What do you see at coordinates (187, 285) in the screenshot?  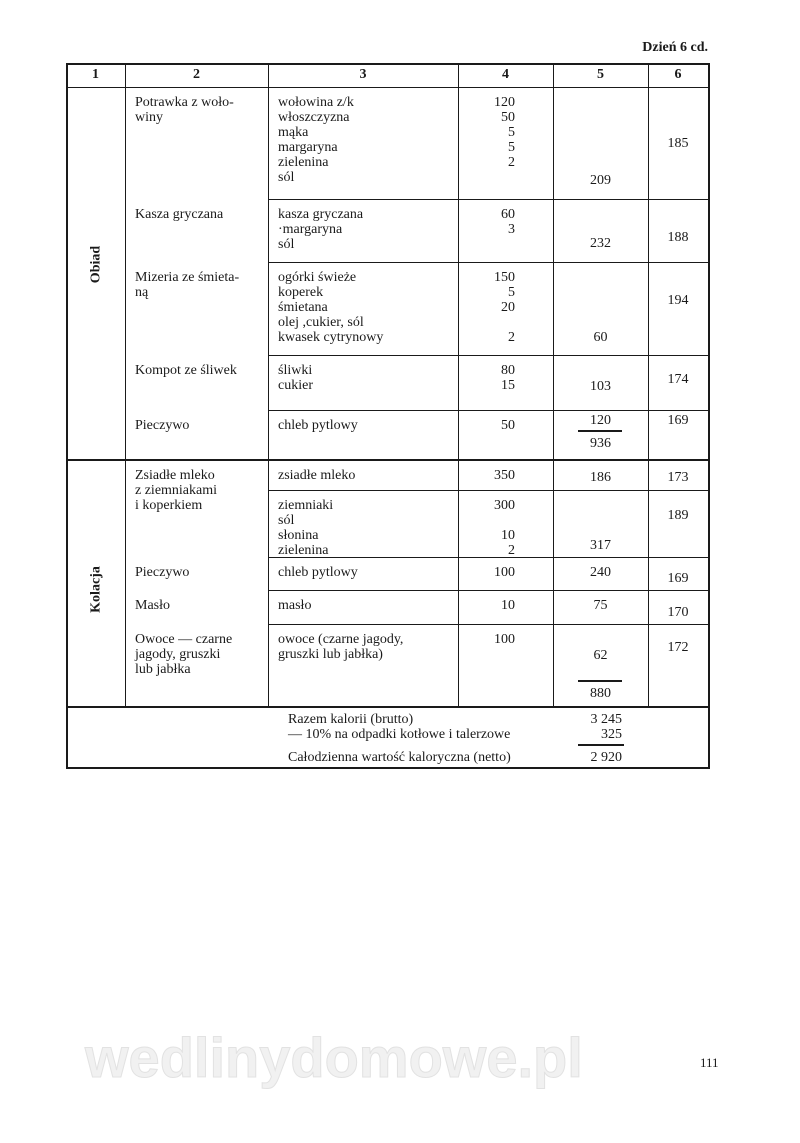 I see `dish-name: Mizeria ze śmieta- ną` at bounding box center [187, 285].